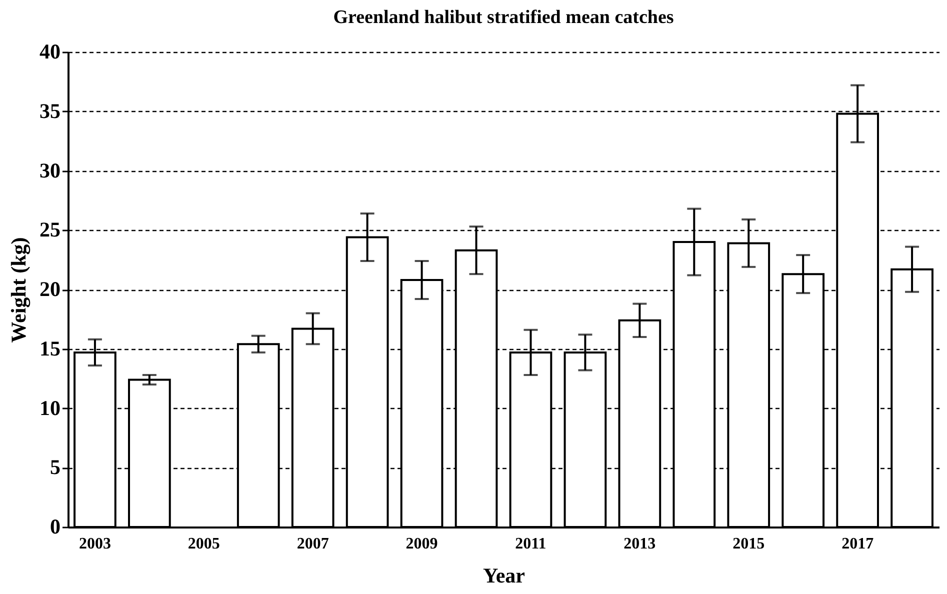 Image resolution: width=947 pixels, height=594 pixels. What do you see at coordinates (50, 289) in the screenshot?
I see `y-tick-label: 20` at bounding box center [50, 289].